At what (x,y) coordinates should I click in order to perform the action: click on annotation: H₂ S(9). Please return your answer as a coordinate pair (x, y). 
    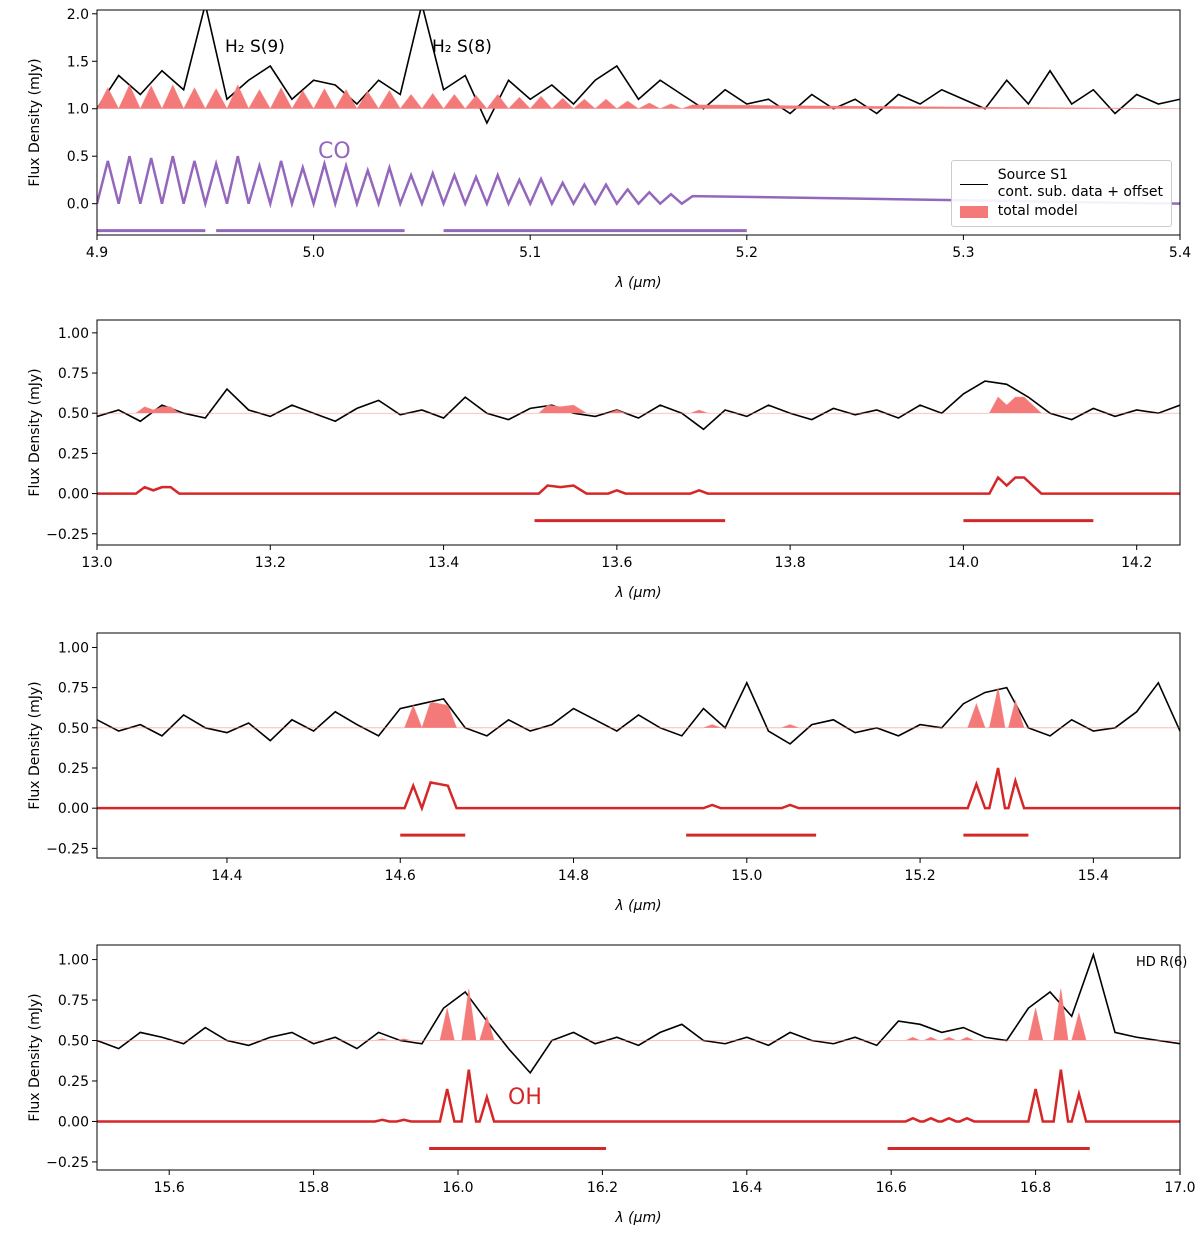
    Looking at the image, I should click on (255, 47).